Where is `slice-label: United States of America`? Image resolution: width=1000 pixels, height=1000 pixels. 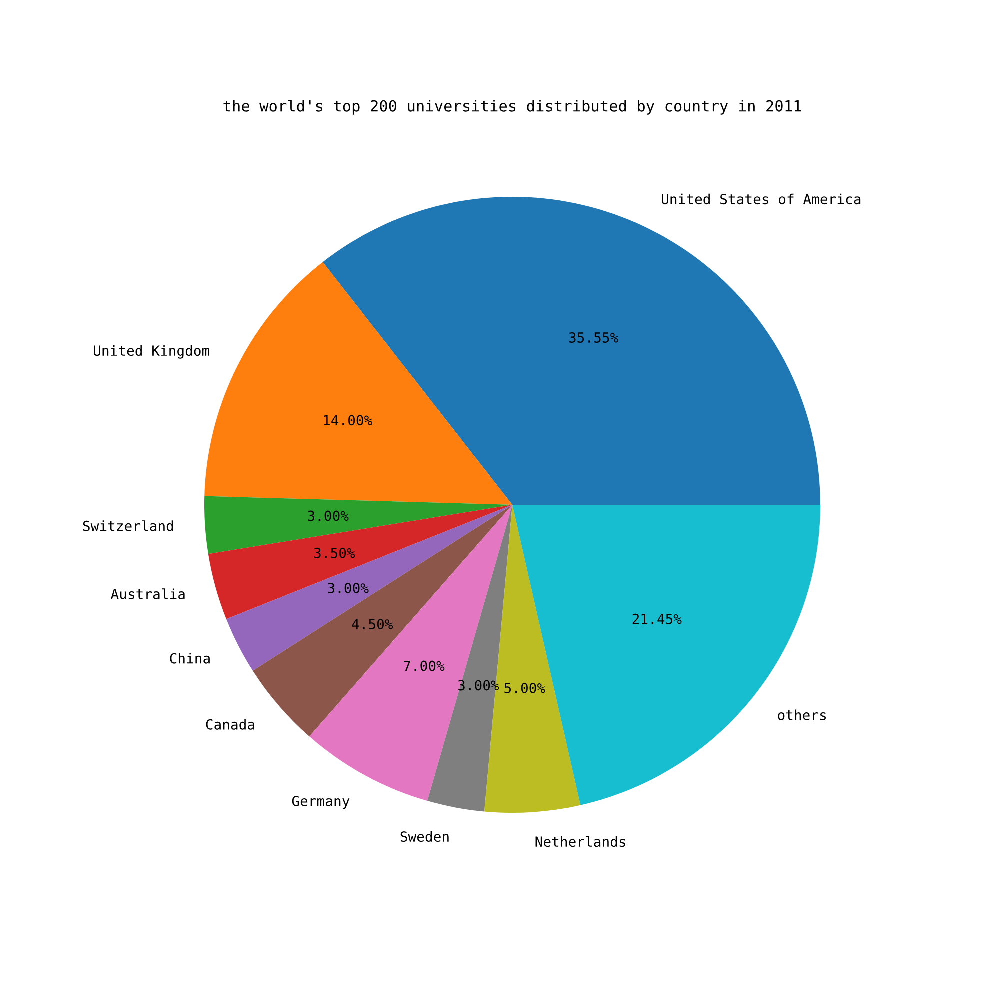
slice-label: United States of America is located at coordinates (761, 199).